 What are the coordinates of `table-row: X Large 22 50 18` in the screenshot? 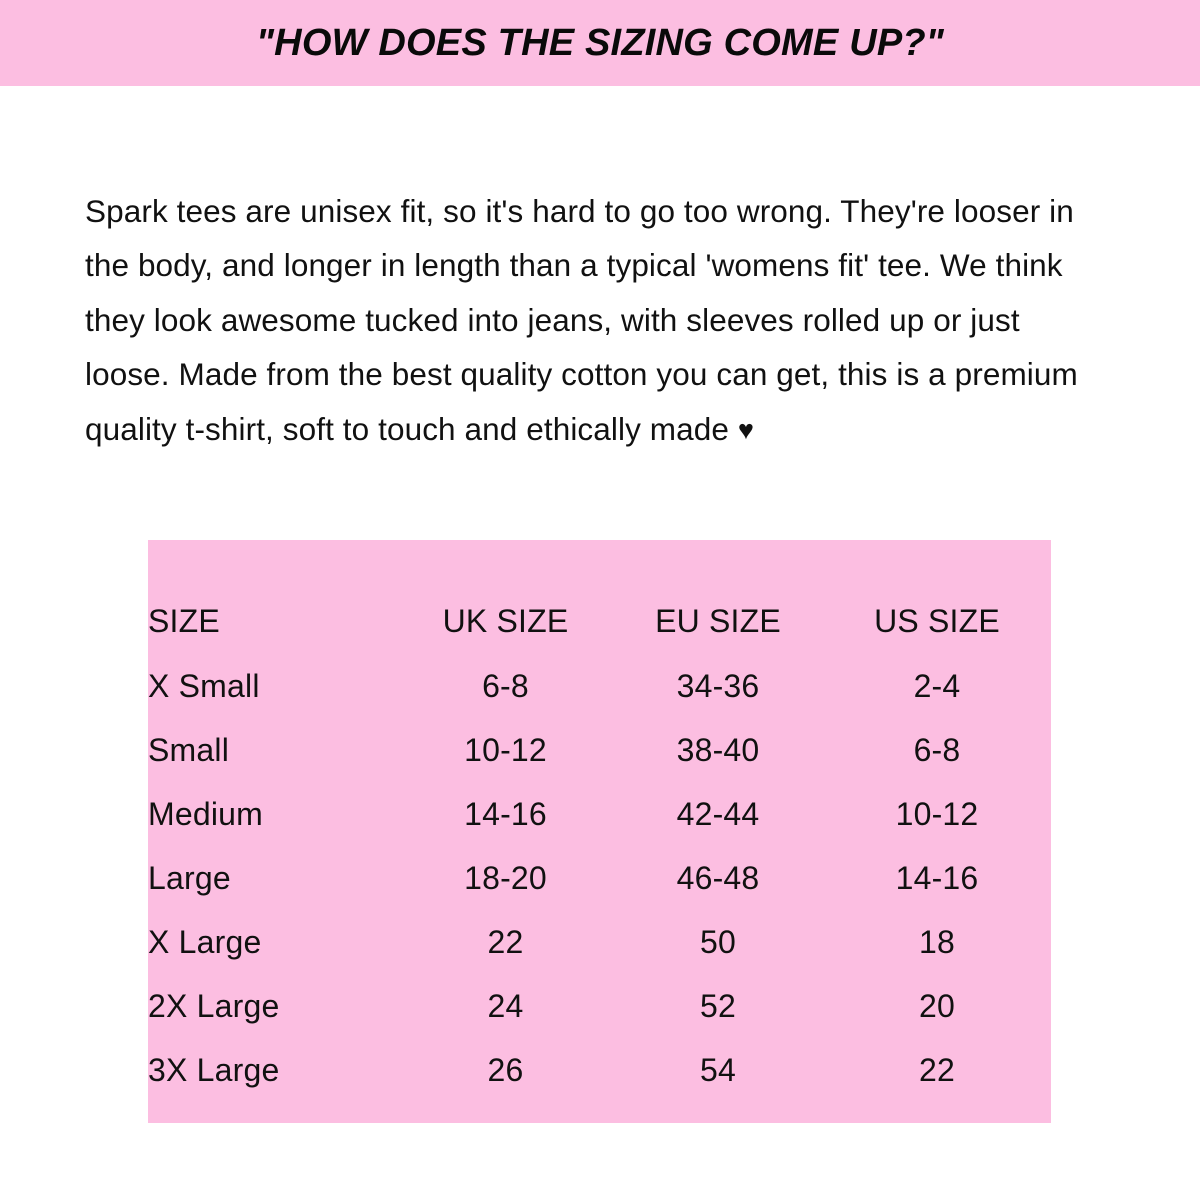 It's located at (599, 942).